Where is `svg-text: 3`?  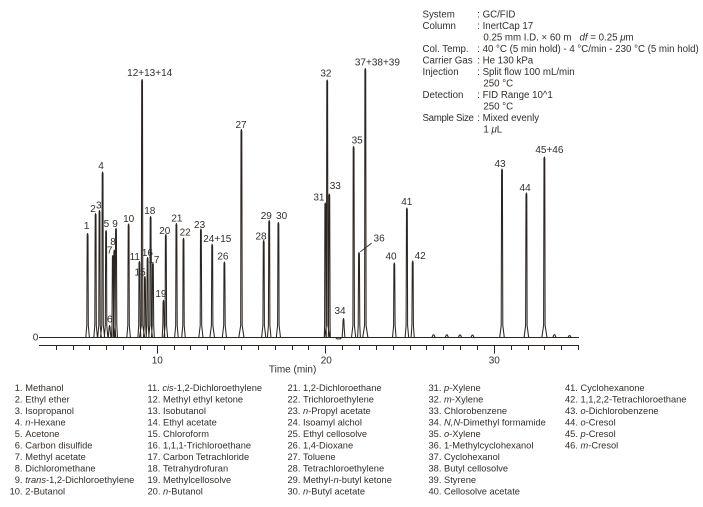
svg-text: 3 is located at coordinates (99, 206).